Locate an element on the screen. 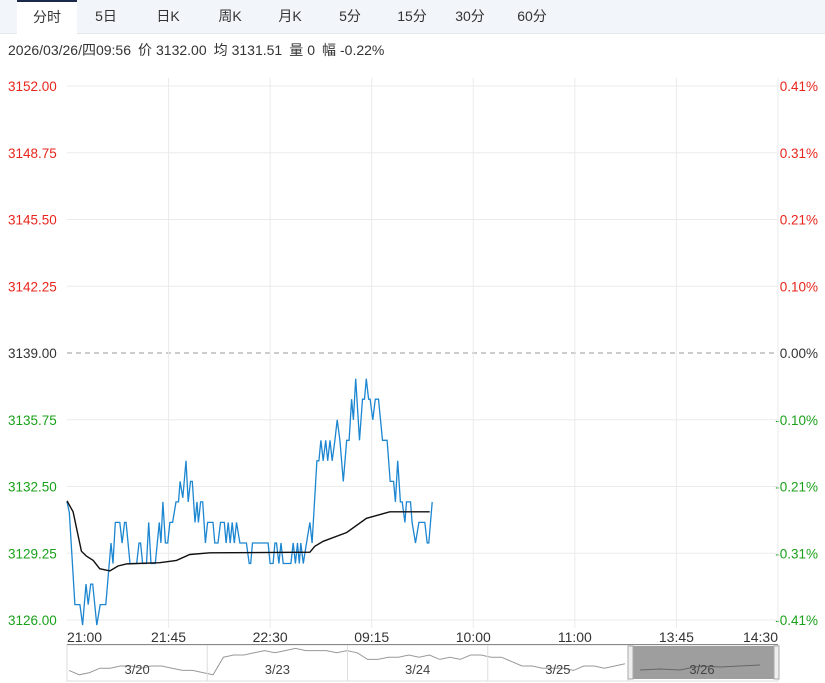  x-tick-label: 21:00 is located at coordinates (84, 637).